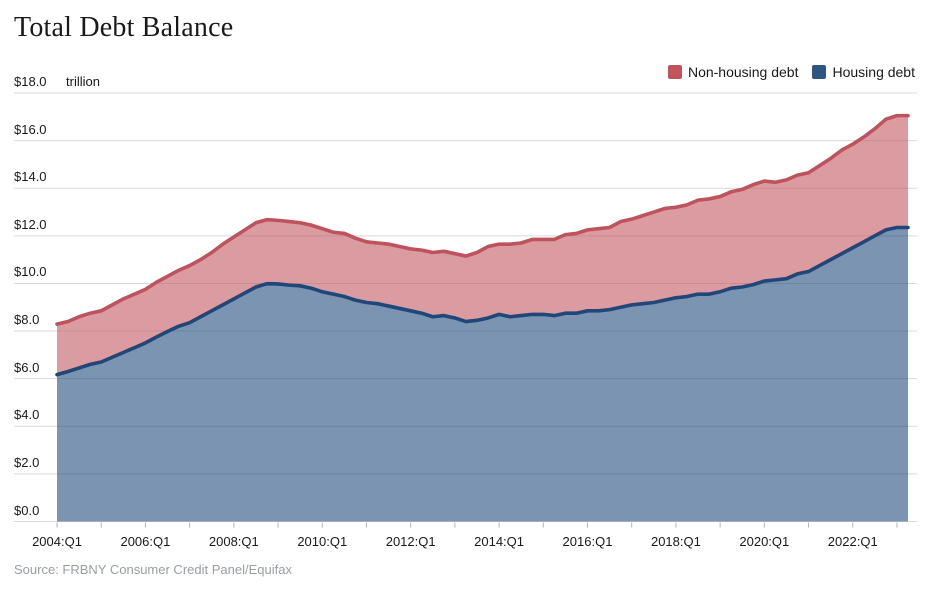  I want to click on legend-item-housing-debt: Housing debt, so click(863, 72).